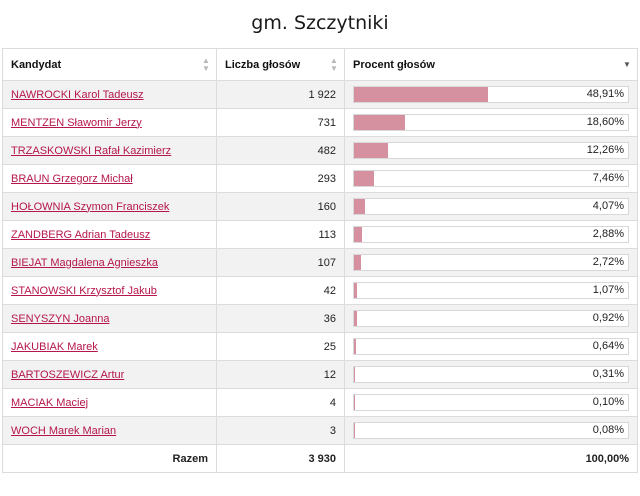 The height and width of the screenshot is (496, 640). I want to click on percent-label: 12,26%, so click(605, 150).